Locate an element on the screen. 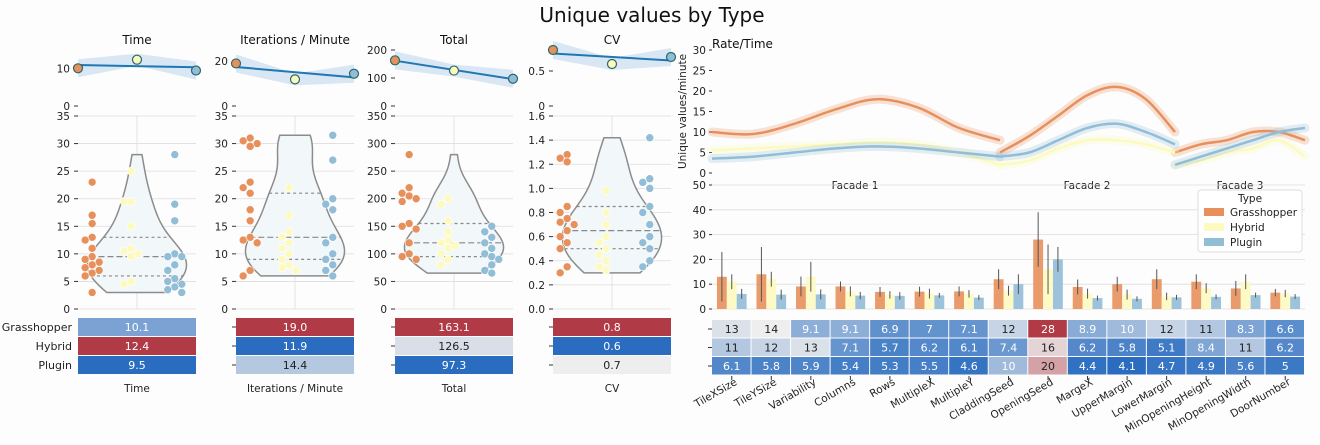 The image size is (1320, 445). y-tick-label: 1.0 is located at coordinates (536, 189).